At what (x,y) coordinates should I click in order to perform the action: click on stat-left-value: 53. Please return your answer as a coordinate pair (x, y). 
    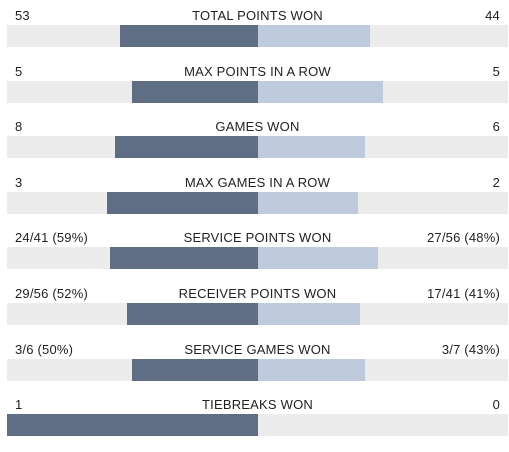
    Looking at the image, I should click on (22, 15).